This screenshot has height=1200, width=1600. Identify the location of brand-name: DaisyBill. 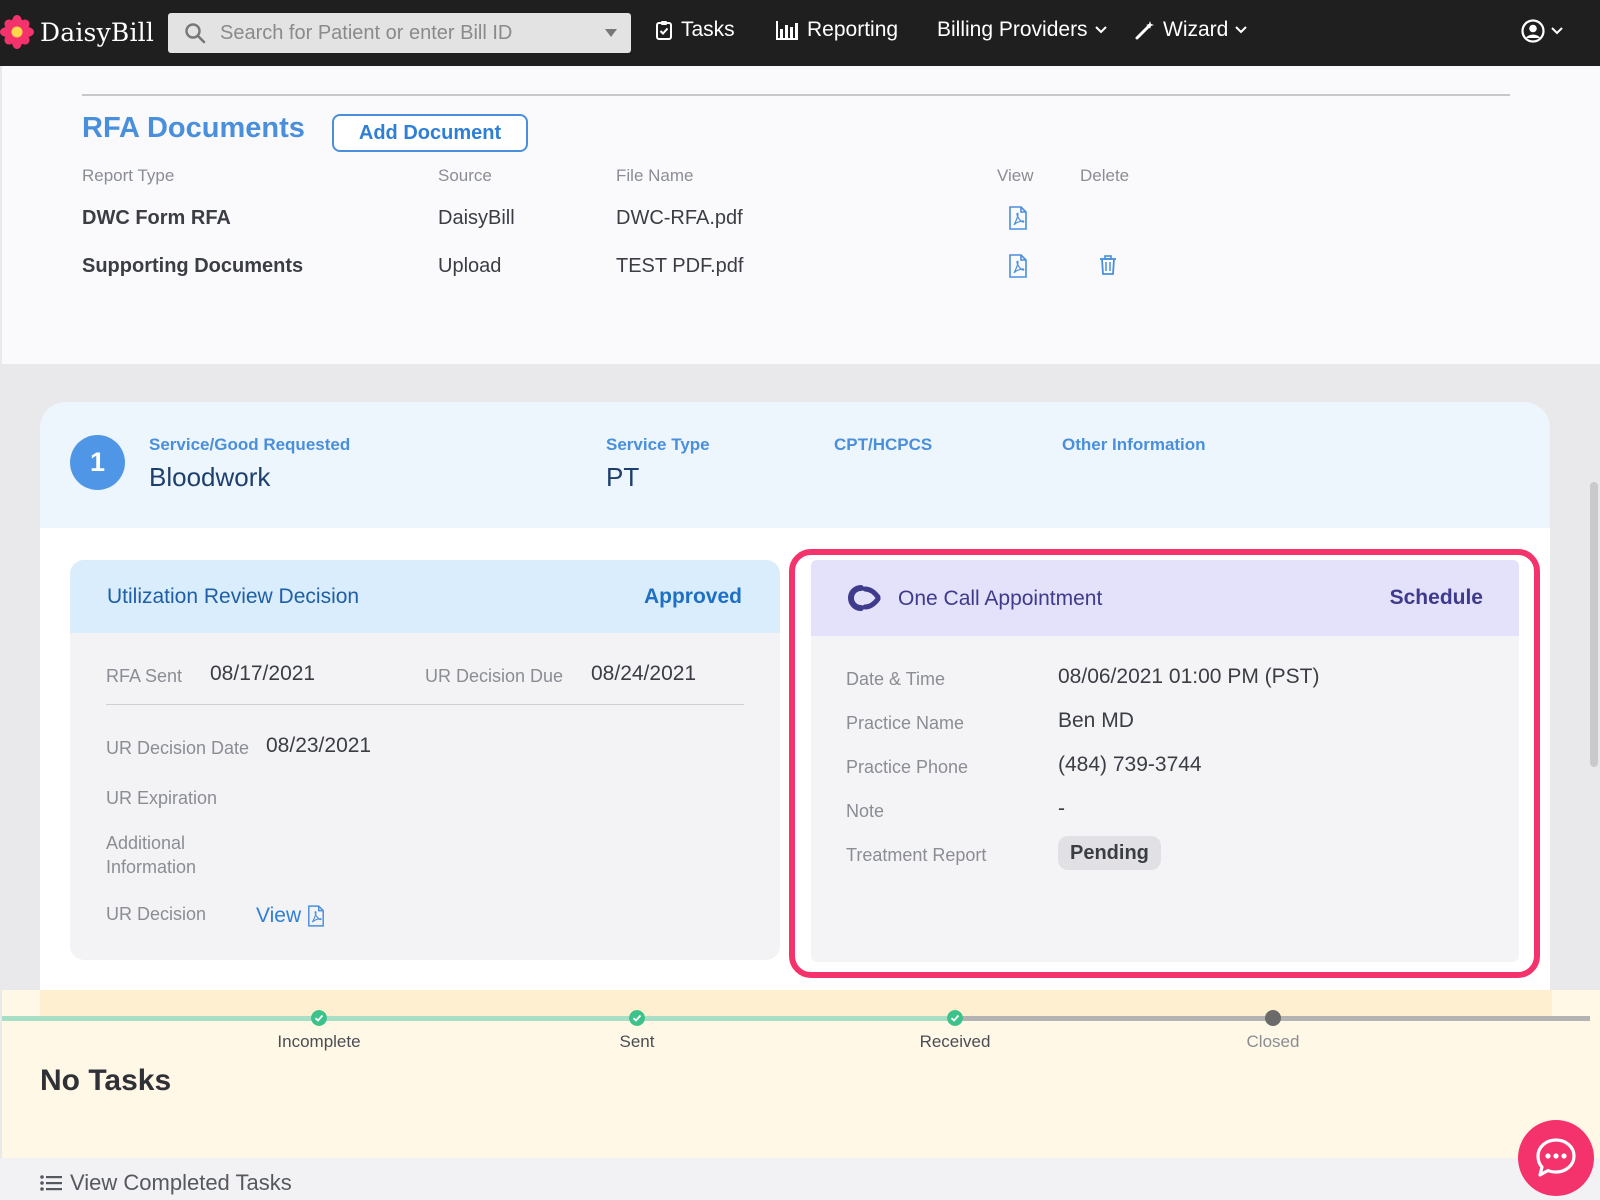
(97, 32).